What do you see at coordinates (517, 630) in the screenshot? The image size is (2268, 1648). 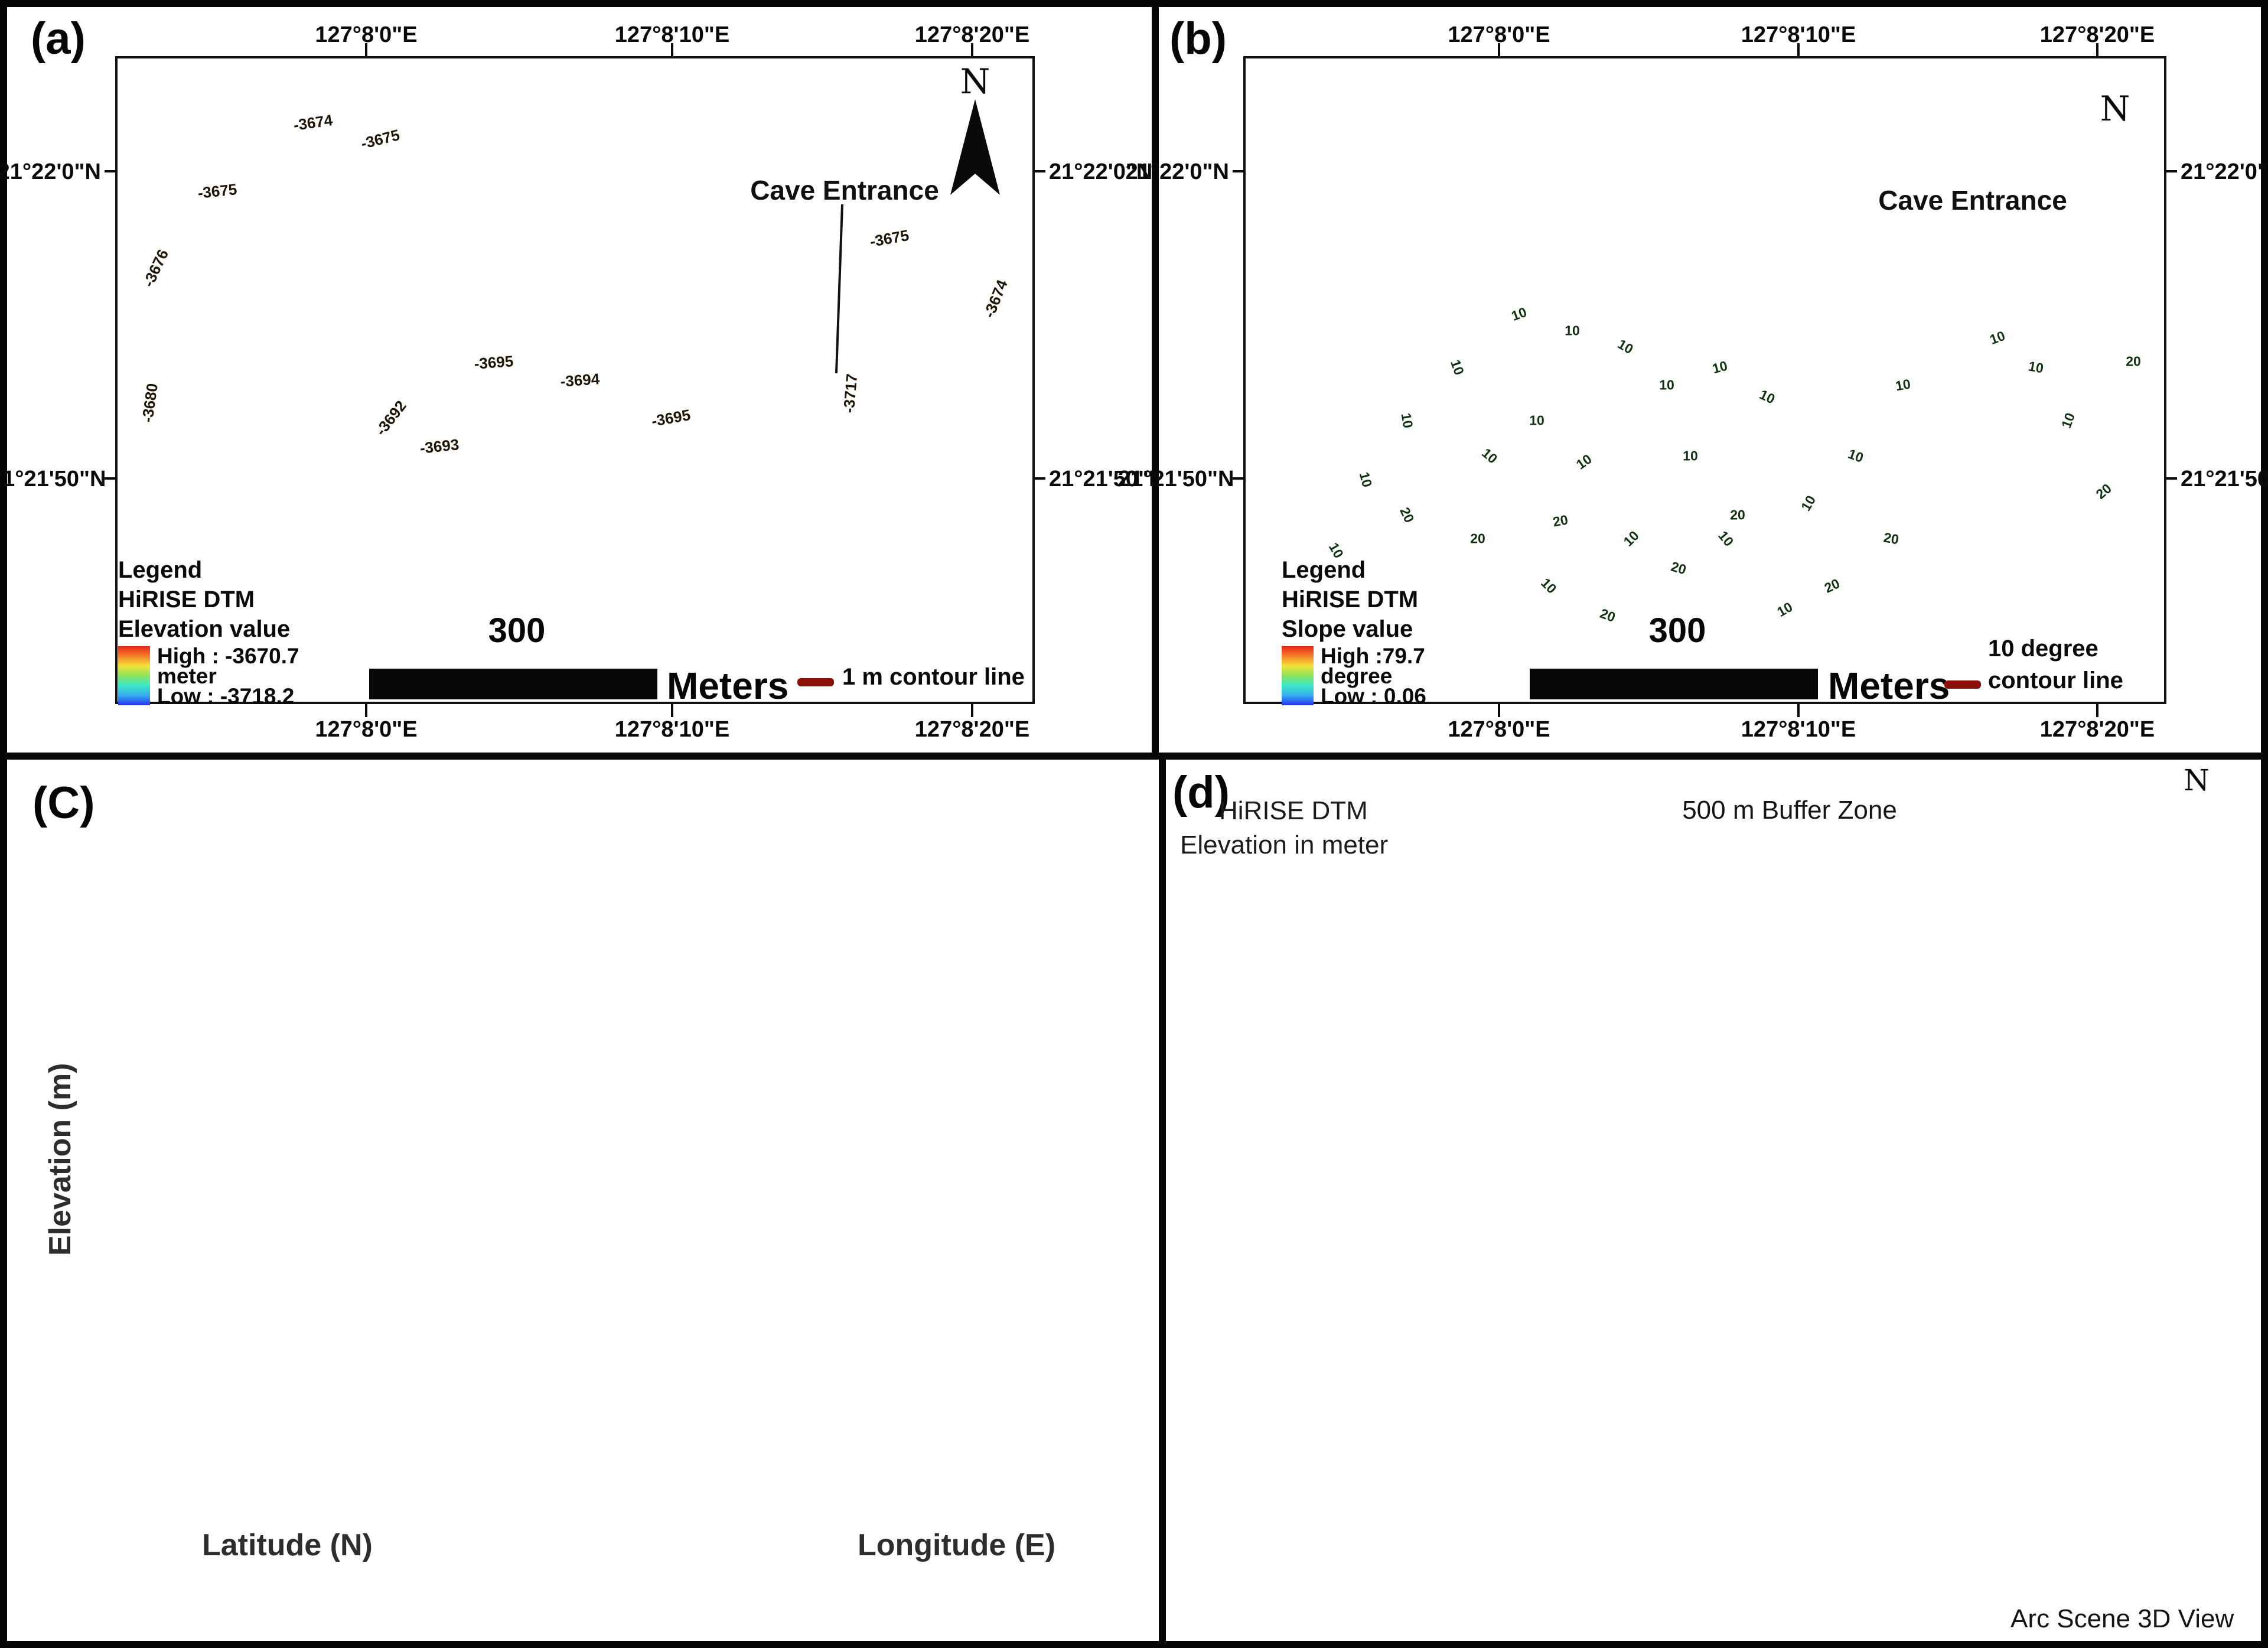 I see `panel-a-scale-number: 300` at bounding box center [517, 630].